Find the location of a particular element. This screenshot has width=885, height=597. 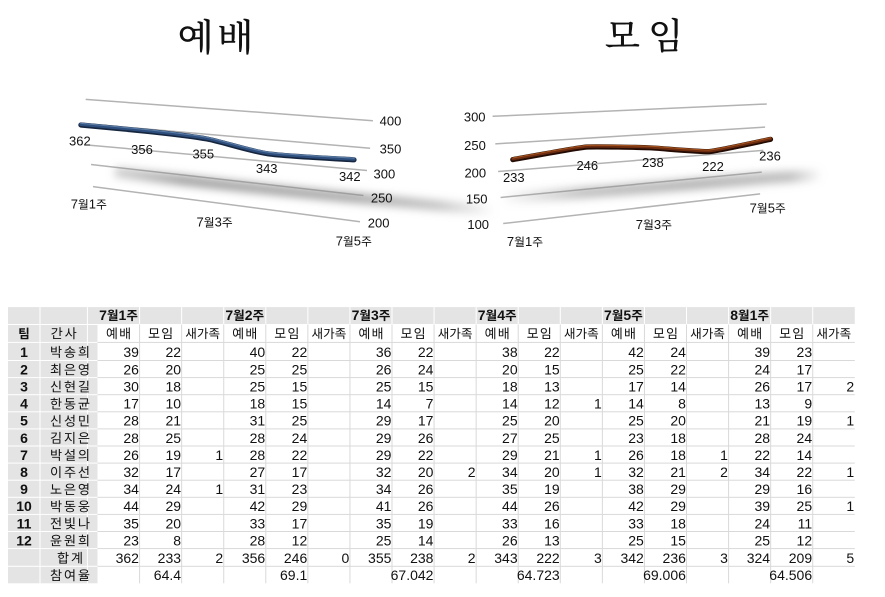

svg-text: 35 is located at coordinates (131, 523).